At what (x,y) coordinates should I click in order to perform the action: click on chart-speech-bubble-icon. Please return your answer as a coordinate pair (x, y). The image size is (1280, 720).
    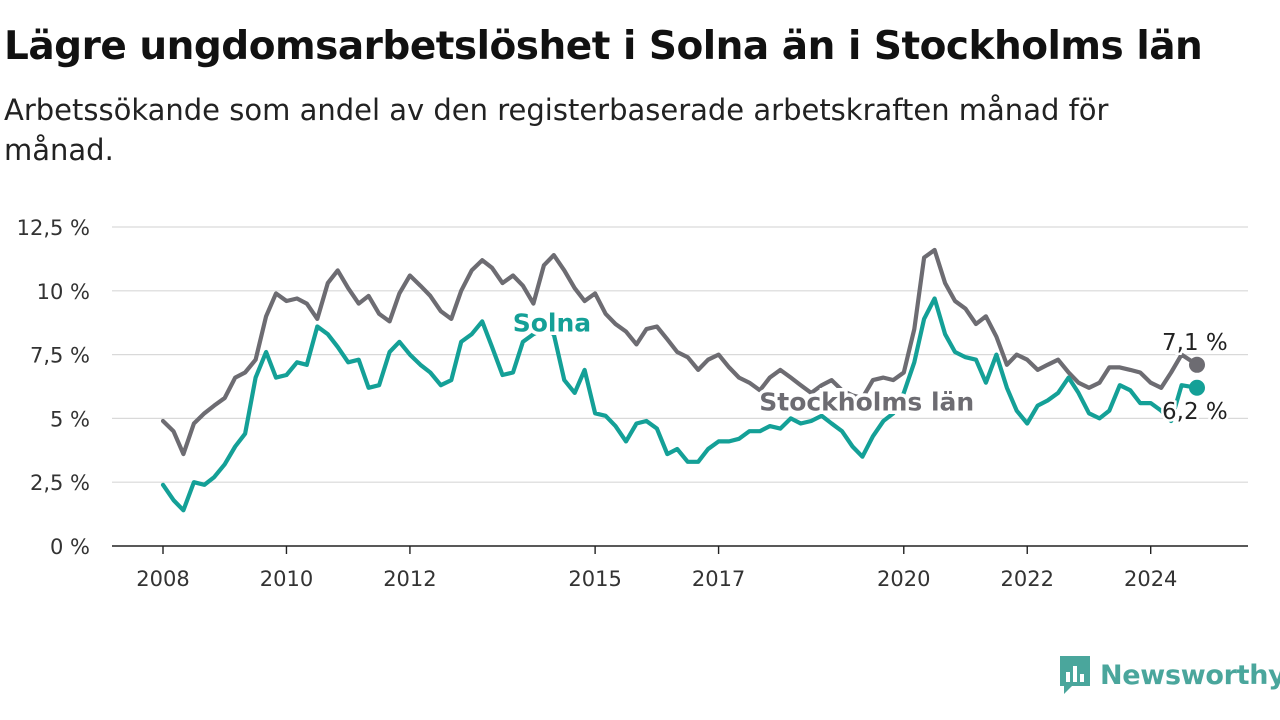
    Looking at the image, I should click on (1075, 675).